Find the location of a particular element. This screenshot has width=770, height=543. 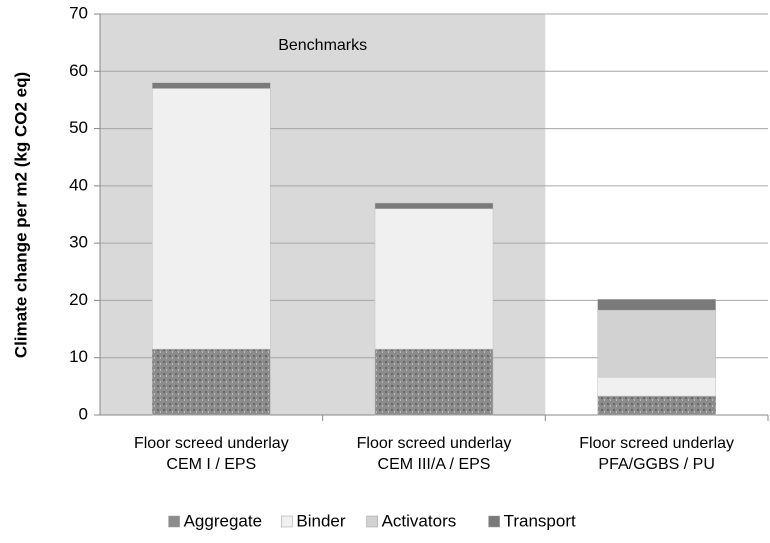

y-tick-label: 20 is located at coordinates (78, 299).